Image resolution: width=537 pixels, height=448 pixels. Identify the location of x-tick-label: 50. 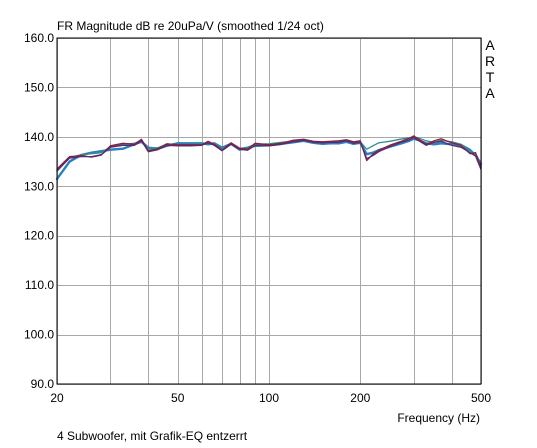
(178, 398).